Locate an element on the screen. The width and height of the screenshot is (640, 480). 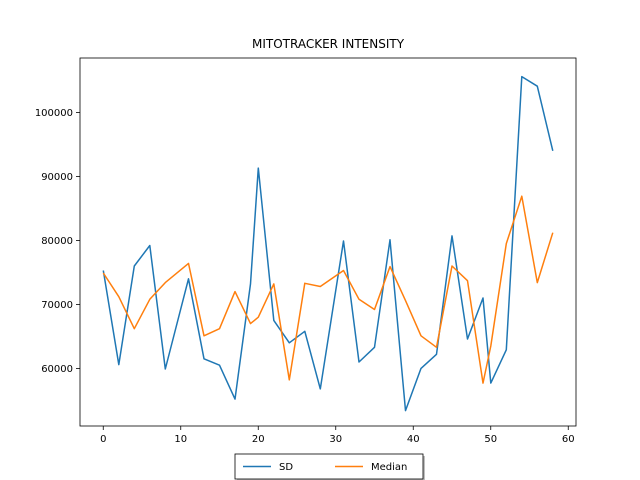
x-tick-label: 10 is located at coordinates (180, 439).